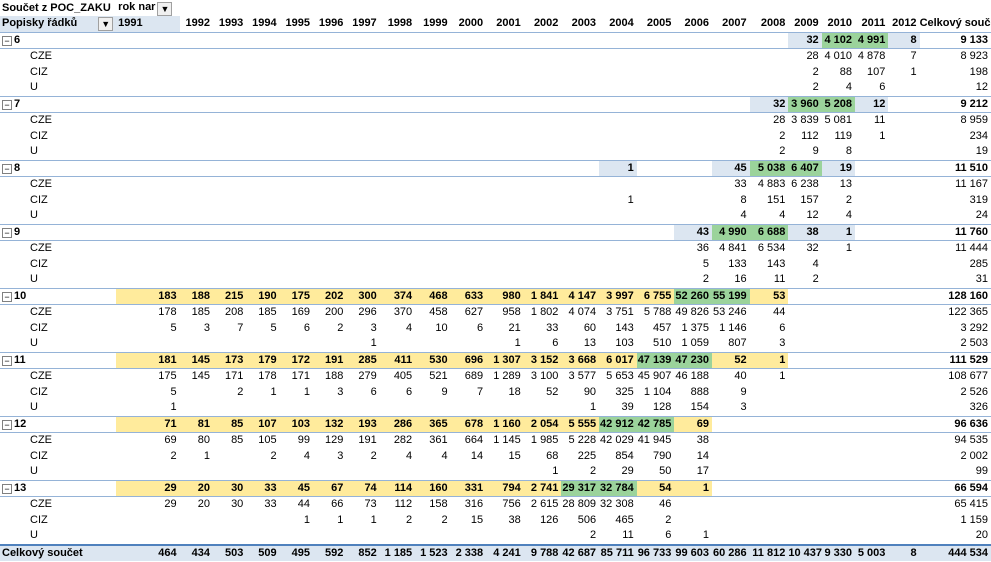 Image resolution: width=991 pixels, height=562 pixels. What do you see at coordinates (229, 360) in the screenshot?
I see `group-total-cell: 173` at bounding box center [229, 360].